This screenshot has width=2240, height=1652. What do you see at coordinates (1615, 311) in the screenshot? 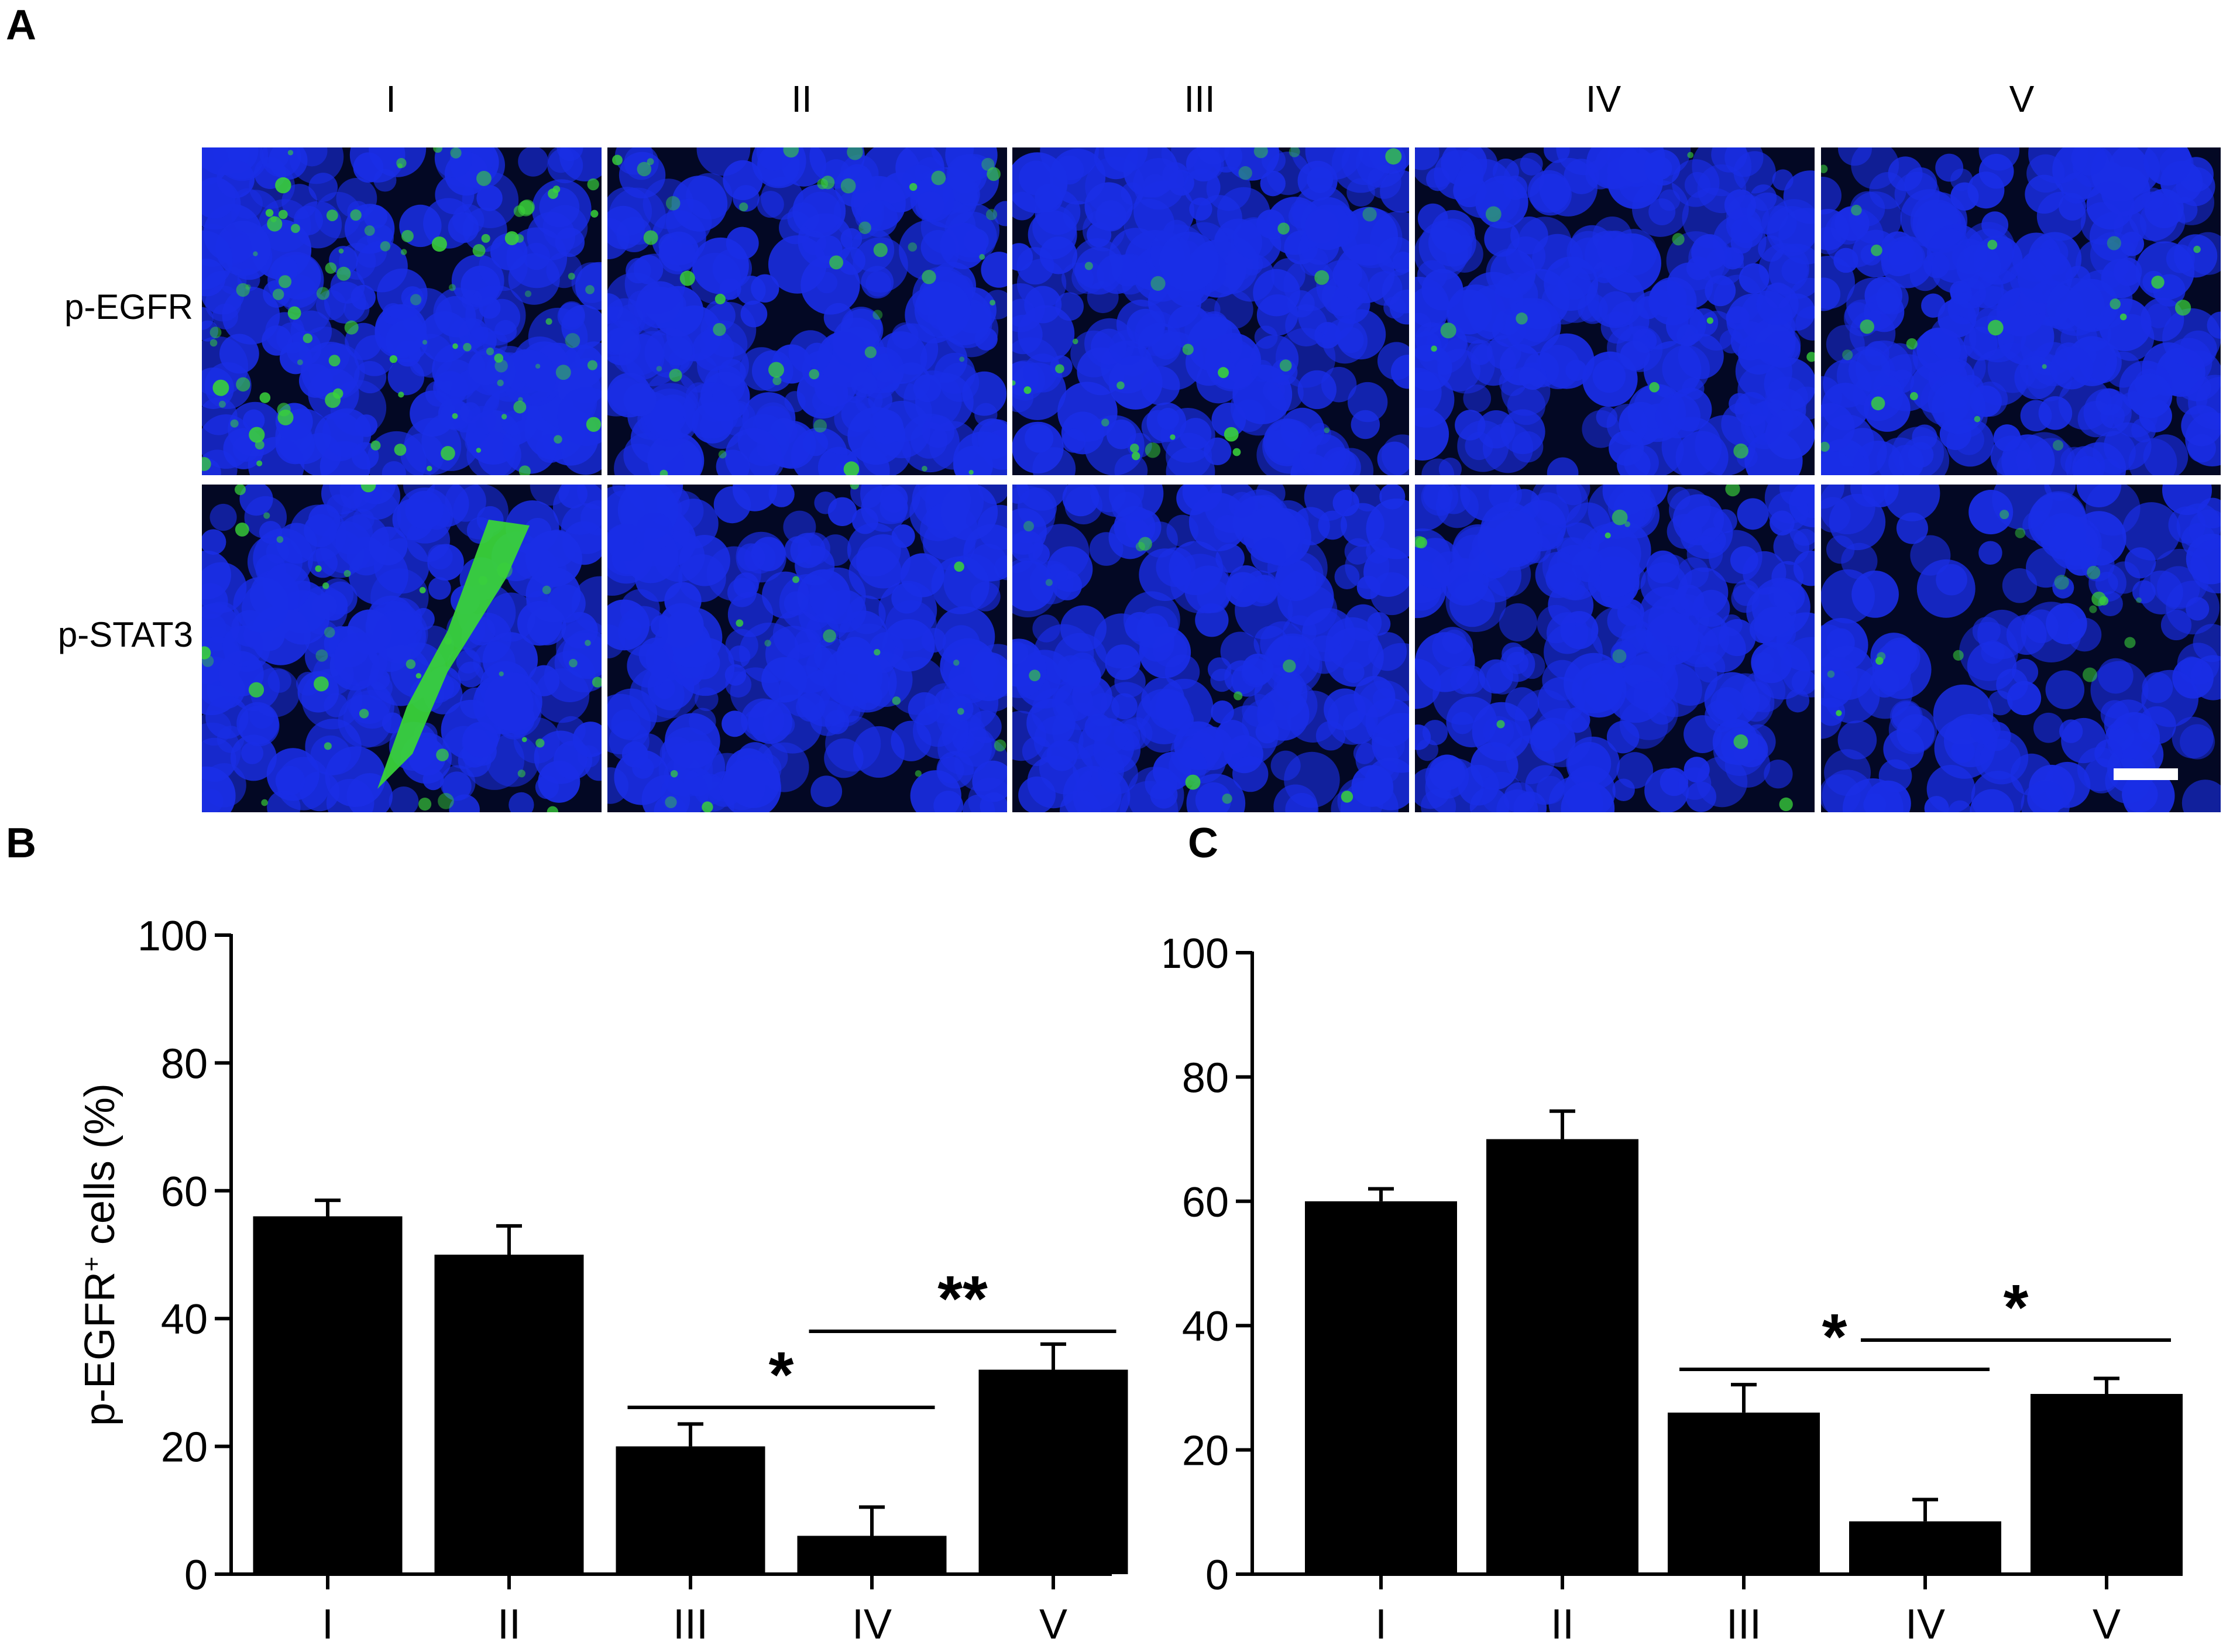
I see `micrograph-p-egfr-iv` at bounding box center [1615, 311].